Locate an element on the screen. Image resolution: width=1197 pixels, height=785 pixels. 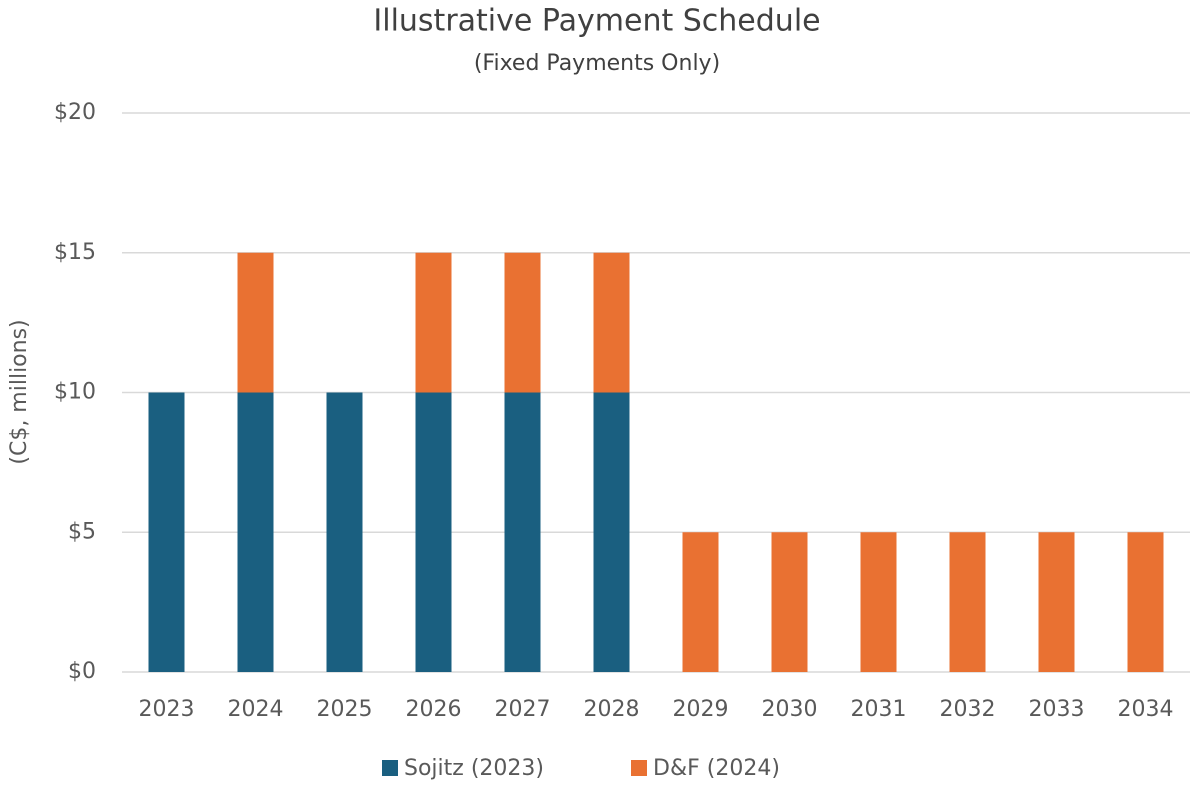
x-tick-label: 2033 is located at coordinates (1057, 709).